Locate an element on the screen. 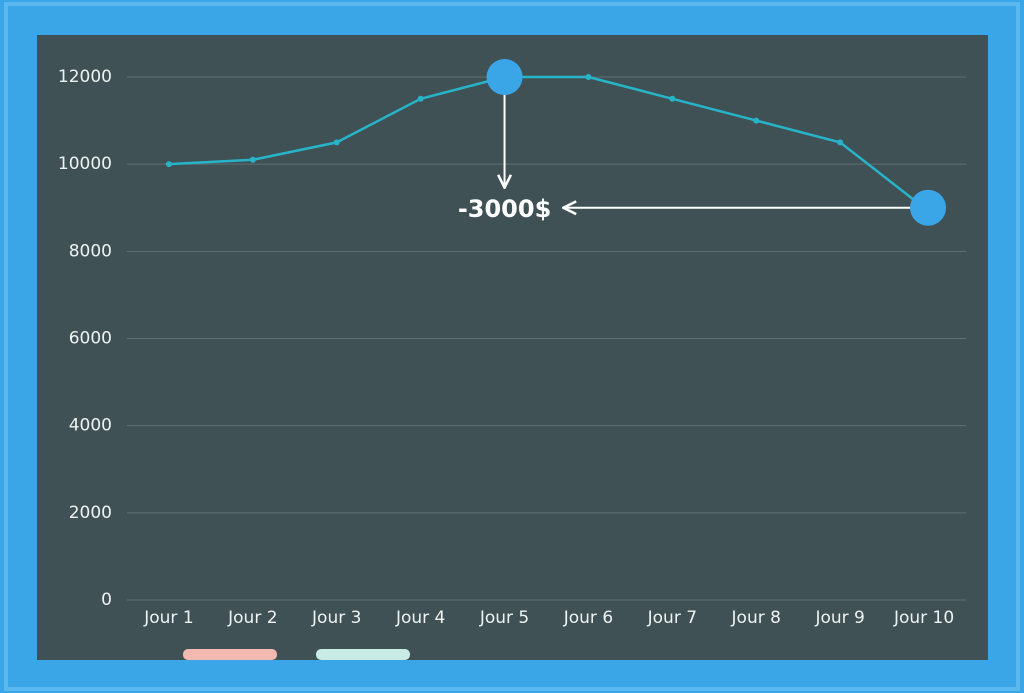 The height and width of the screenshot is (693, 1024). y-tick-label: 4000 is located at coordinates (90, 426).